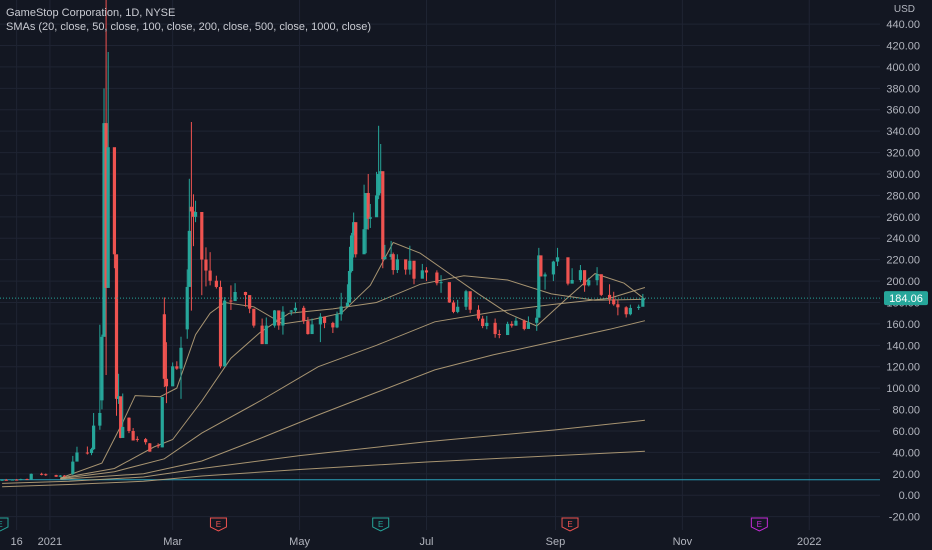  Describe the element at coordinates (556, 542) in the screenshot. I see `time-tick-label: Sep` at that location.